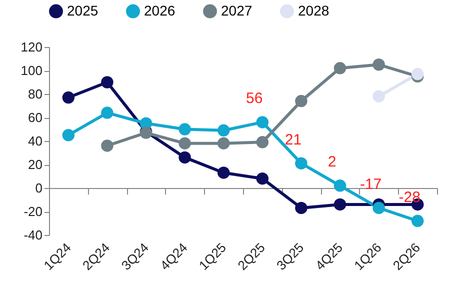  Describe the element at coordinates (332, 162) in the screenshot. I see `data-label: 2` at that location.